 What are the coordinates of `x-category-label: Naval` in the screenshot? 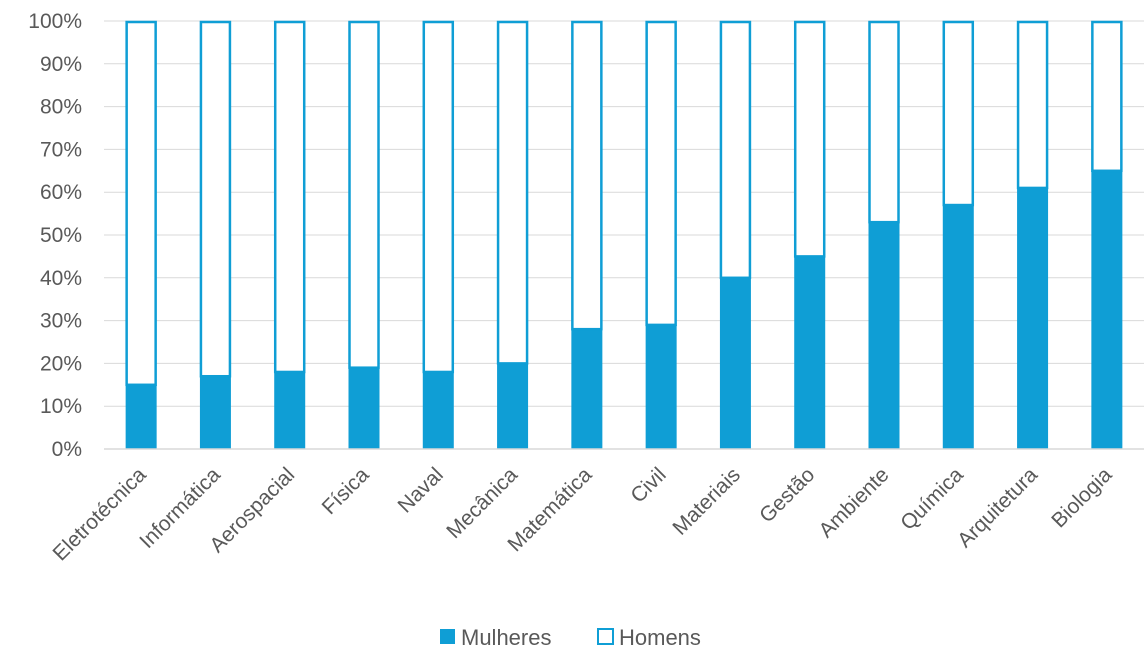 It's located at (421, 490).